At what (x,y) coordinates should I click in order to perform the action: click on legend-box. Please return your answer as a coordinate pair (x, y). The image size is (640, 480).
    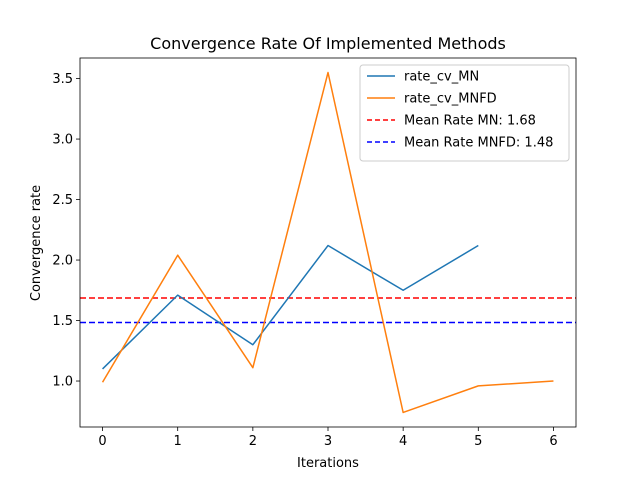
    Looking at the image, I should click on (464, 113).